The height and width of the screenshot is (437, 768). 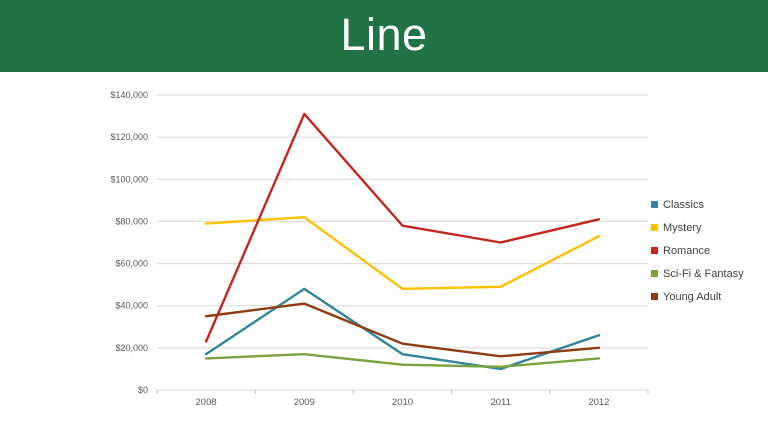 I want to click on series-line-sci-fi-fantasy, so click(x=402, y=360).